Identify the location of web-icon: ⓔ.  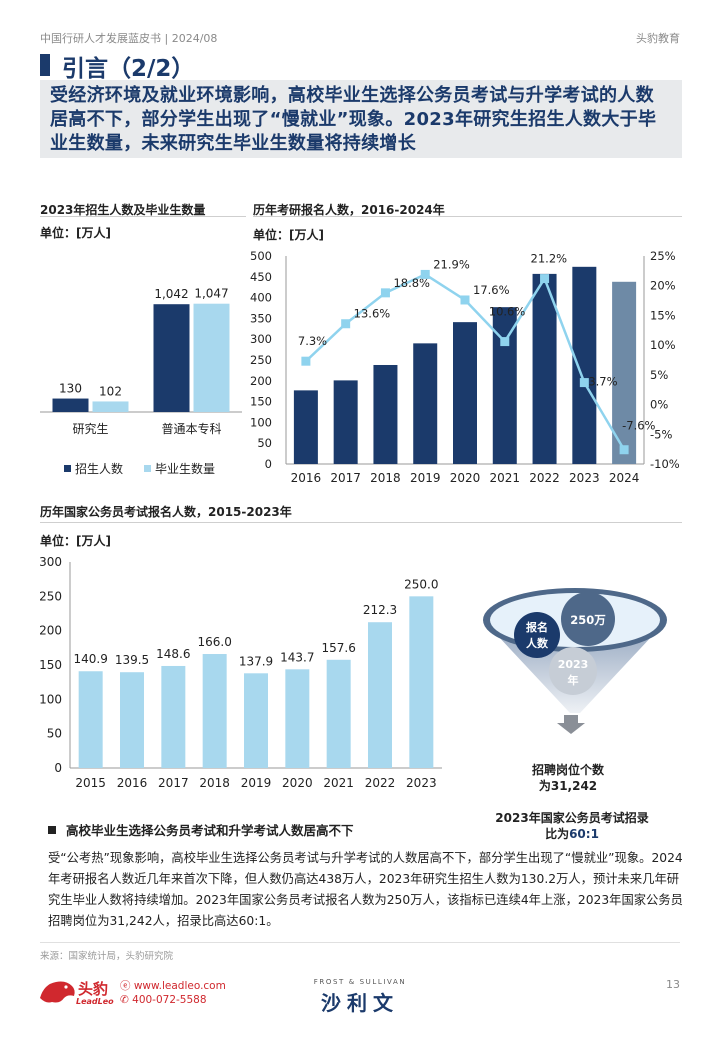
(127, 986).